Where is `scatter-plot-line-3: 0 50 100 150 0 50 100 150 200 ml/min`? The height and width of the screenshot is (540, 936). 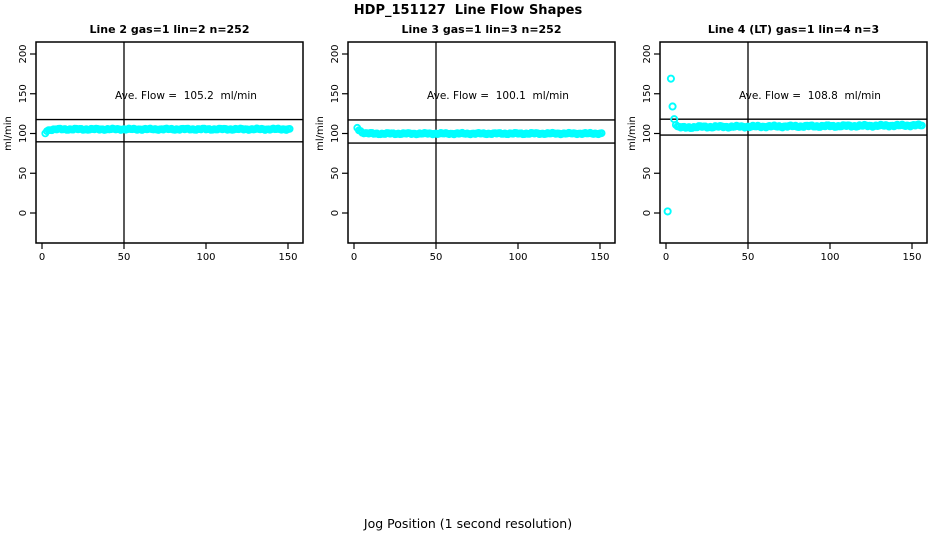
scatter-plot-line-3: 0 50 100 150 0 50 100 150 200 ml/min is located at coordinates (465, 152).